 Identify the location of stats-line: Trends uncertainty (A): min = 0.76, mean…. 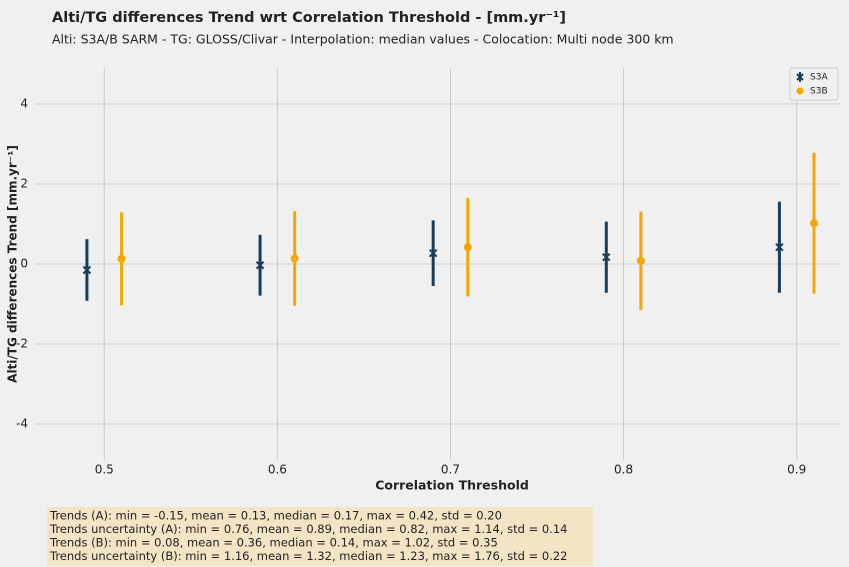
(308, 529).